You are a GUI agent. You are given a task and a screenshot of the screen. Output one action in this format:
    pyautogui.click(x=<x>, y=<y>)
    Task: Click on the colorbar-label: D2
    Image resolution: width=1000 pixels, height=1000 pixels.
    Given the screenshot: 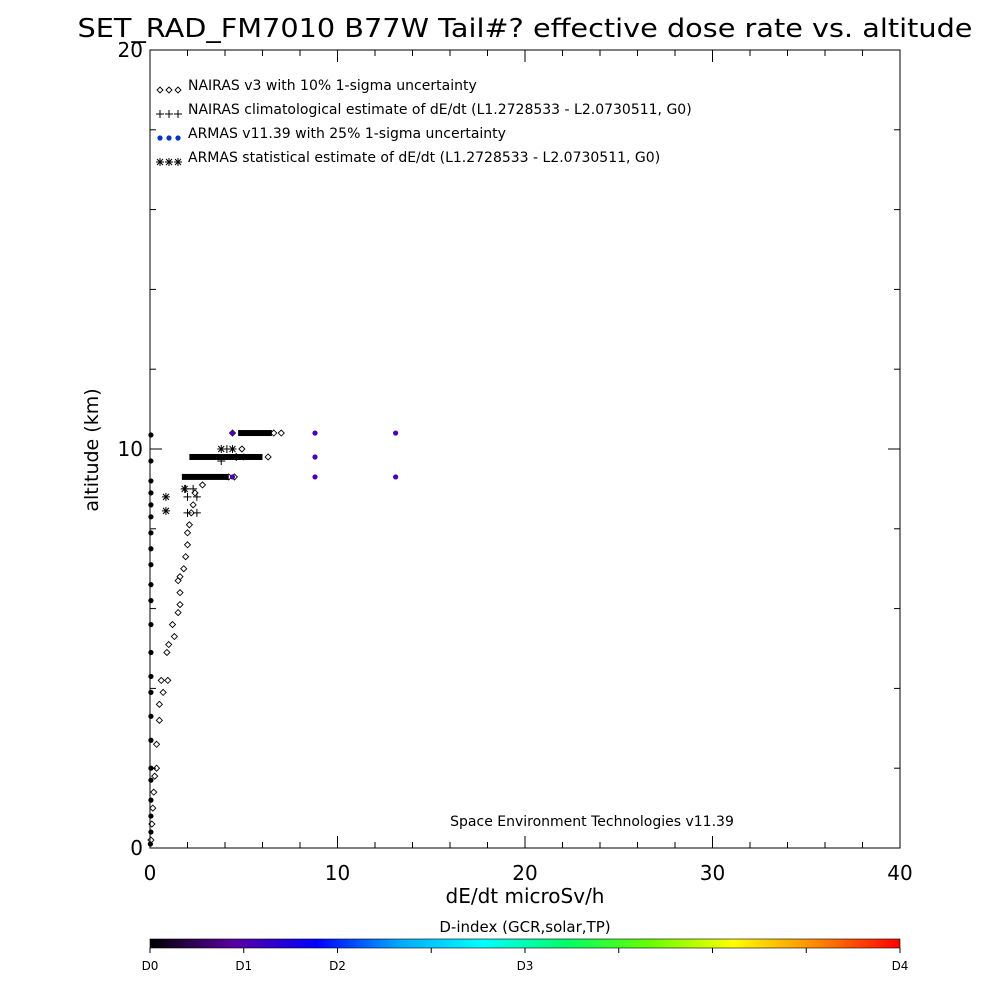 What is the action you would take?
    pyautogui.click(x=337, y=966)
    